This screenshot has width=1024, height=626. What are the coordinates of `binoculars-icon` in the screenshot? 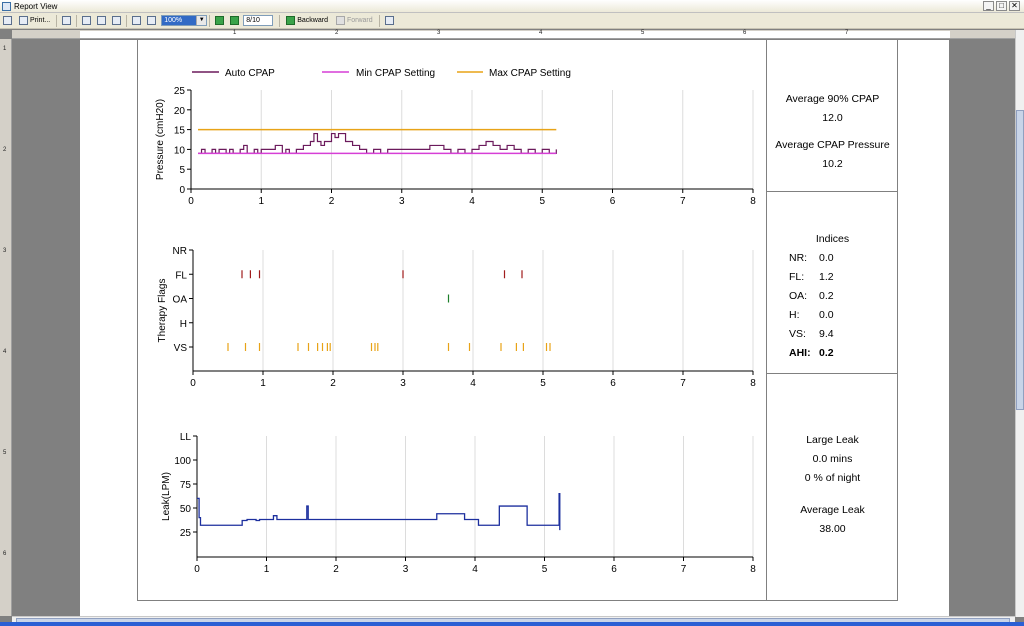 It's located at (67, 20).